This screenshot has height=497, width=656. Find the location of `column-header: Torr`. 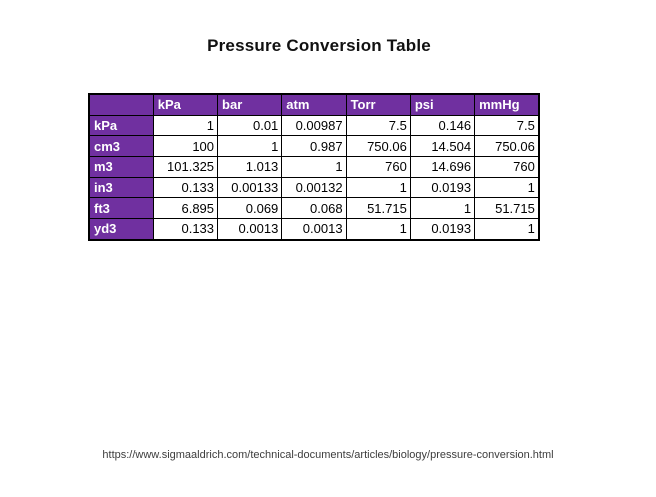

column-header: Torr is located at coordinates (378, 104).